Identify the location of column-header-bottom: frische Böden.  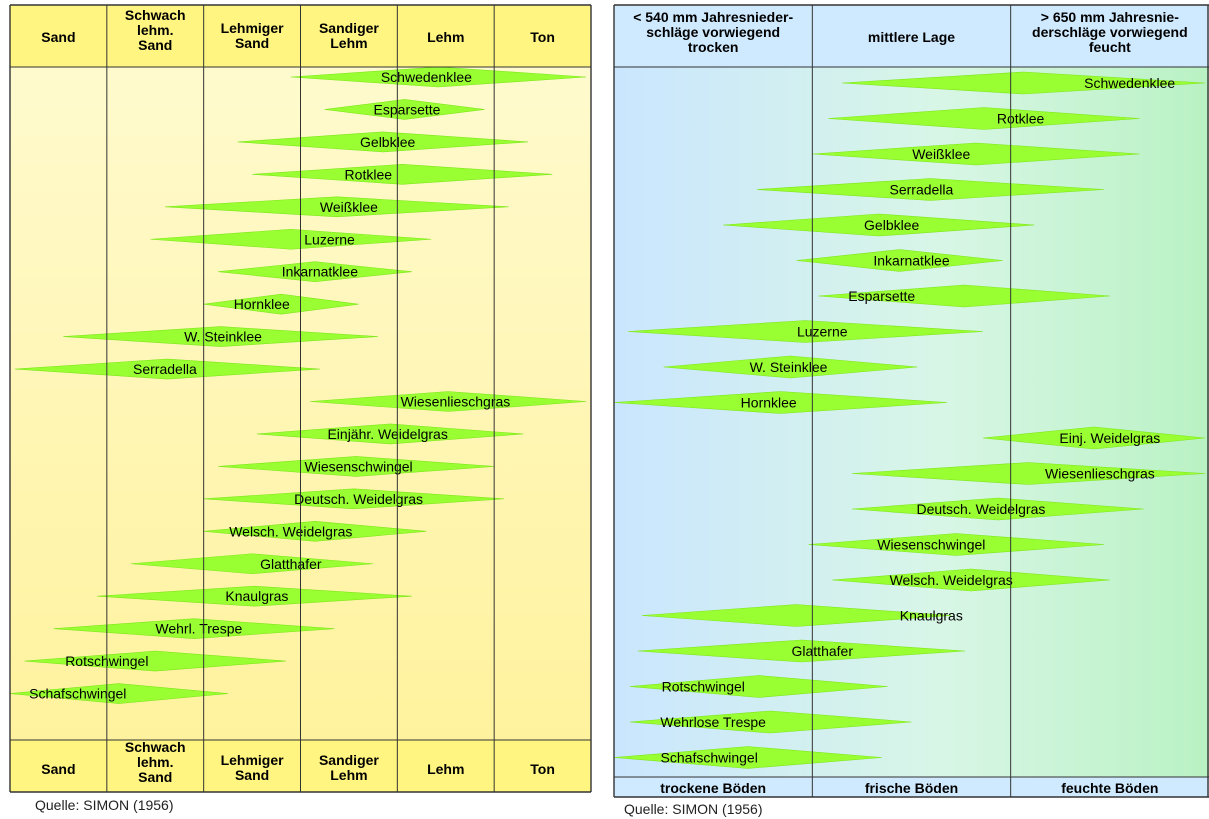
(911, 788).